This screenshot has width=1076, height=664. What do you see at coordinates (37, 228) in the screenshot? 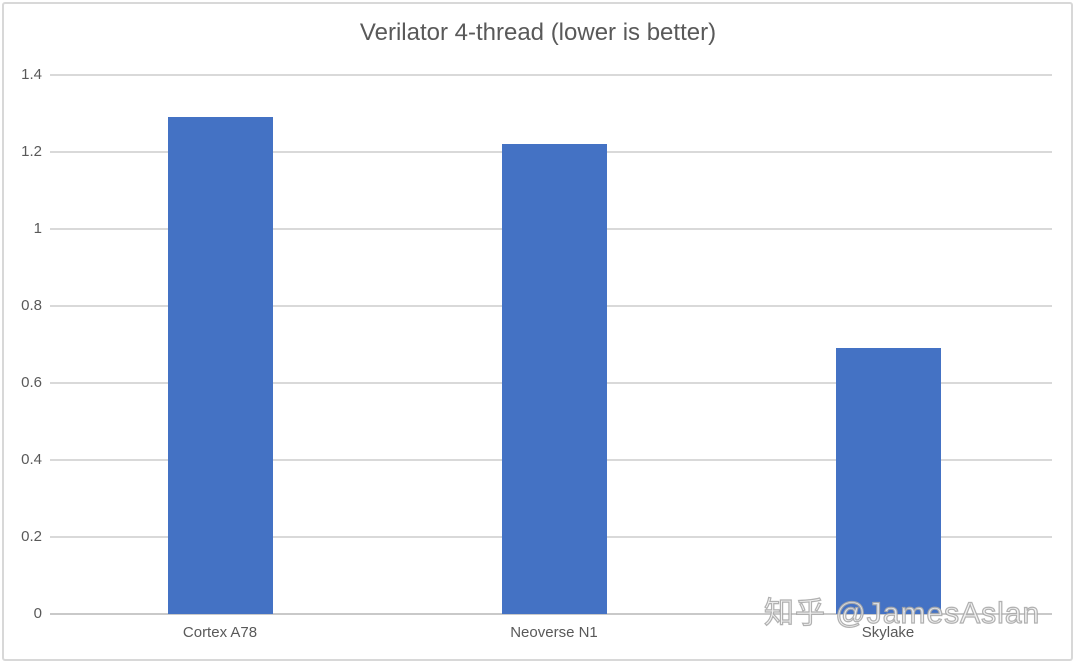
I see `y-axis-tick-label: 1` at bounding box center [37, 228].